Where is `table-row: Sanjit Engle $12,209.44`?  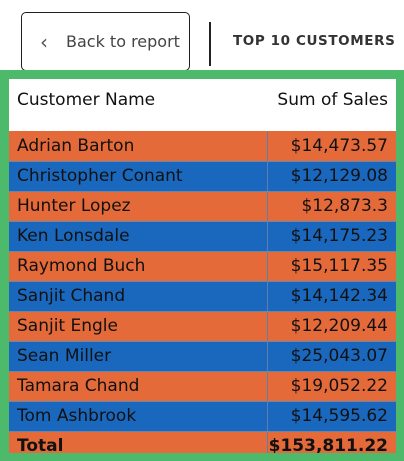 table-row: Sanjit Engle $12,209.44 is located at coordinates (202, 326).